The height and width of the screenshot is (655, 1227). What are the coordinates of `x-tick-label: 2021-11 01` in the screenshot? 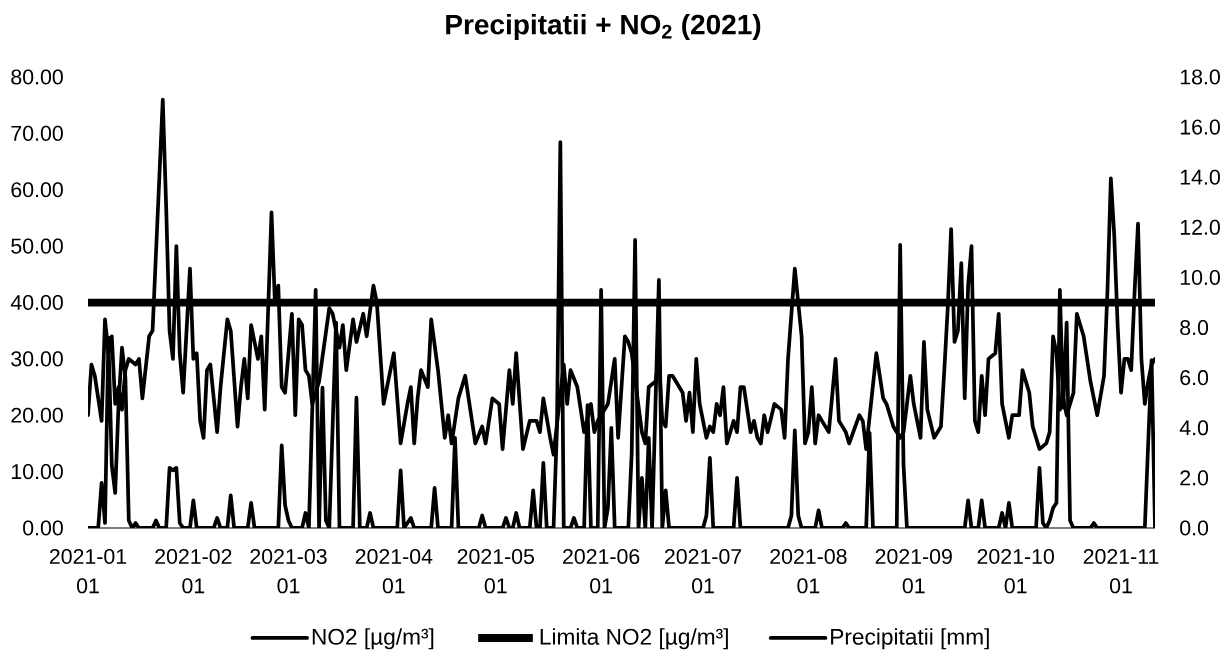 It's located at (1121, 571).